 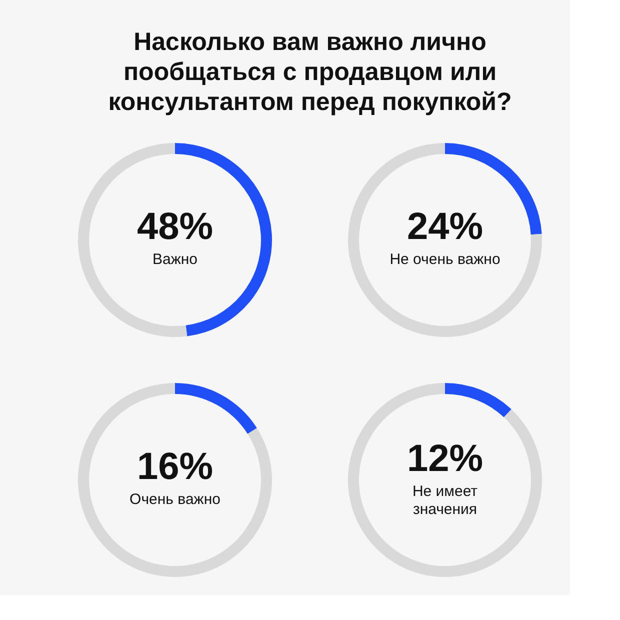 I want to click on slice-label: Важно, so click(x=175, y=259).